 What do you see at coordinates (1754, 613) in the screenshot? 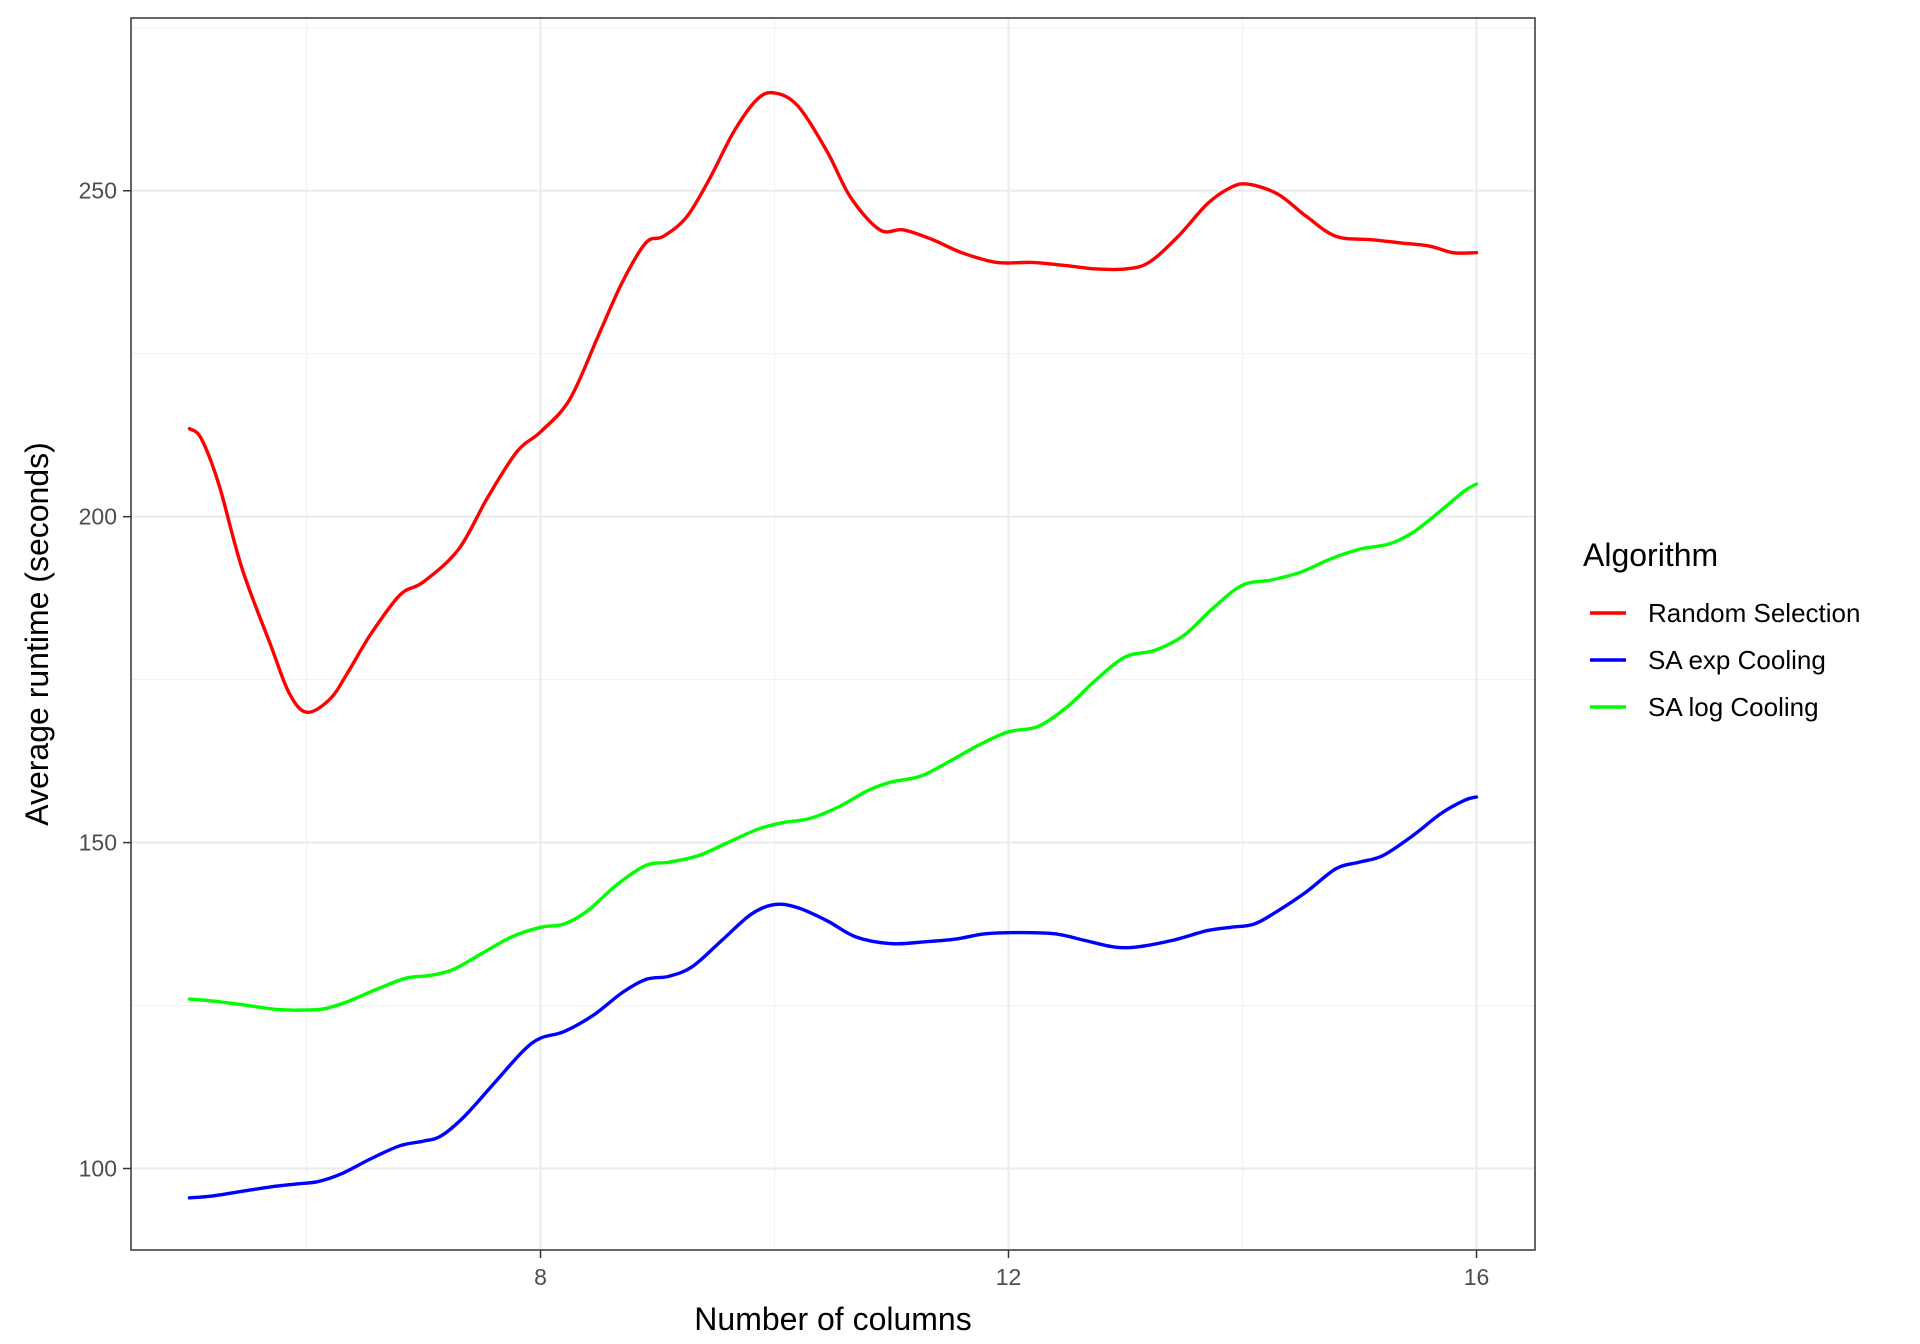
I see `legend-label-random-selection: Random Selection` at bounding box center [1754, 613].